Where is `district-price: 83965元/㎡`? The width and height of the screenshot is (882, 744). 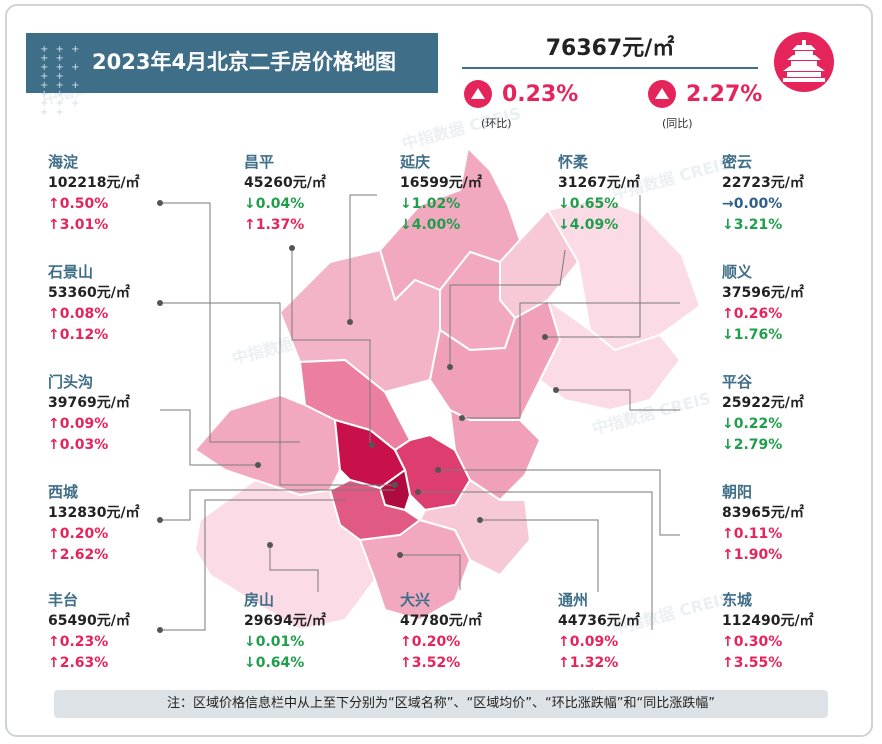 district-price: 83965元/㎡ is located at coordinates (763, 513).